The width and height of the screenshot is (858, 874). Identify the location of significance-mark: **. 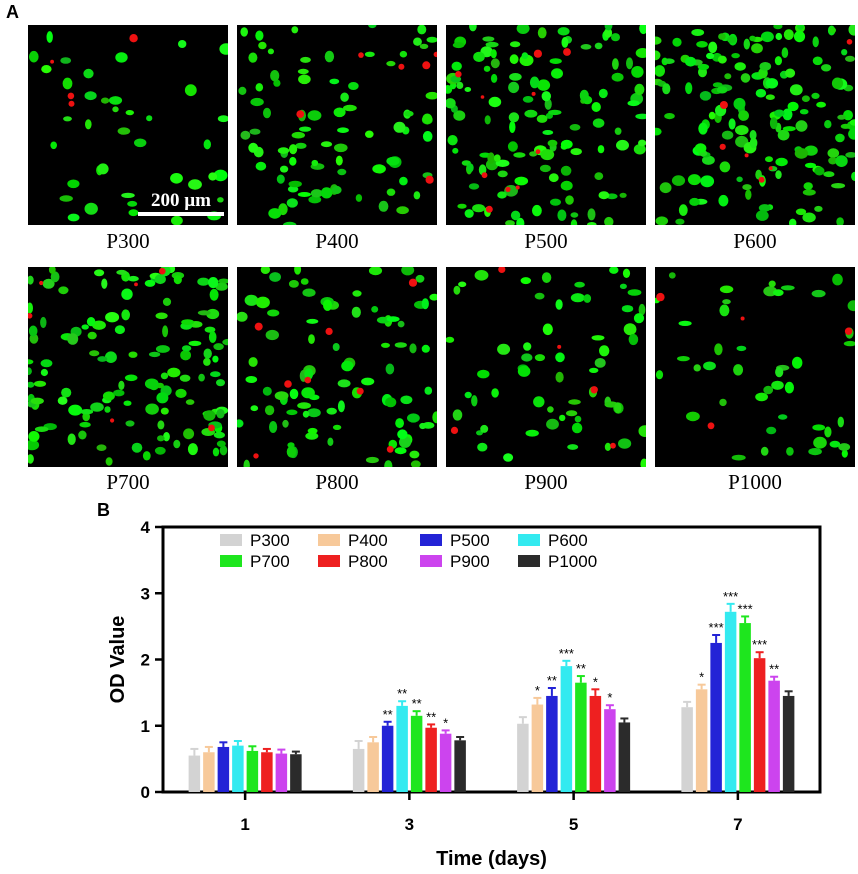
(581, 668).